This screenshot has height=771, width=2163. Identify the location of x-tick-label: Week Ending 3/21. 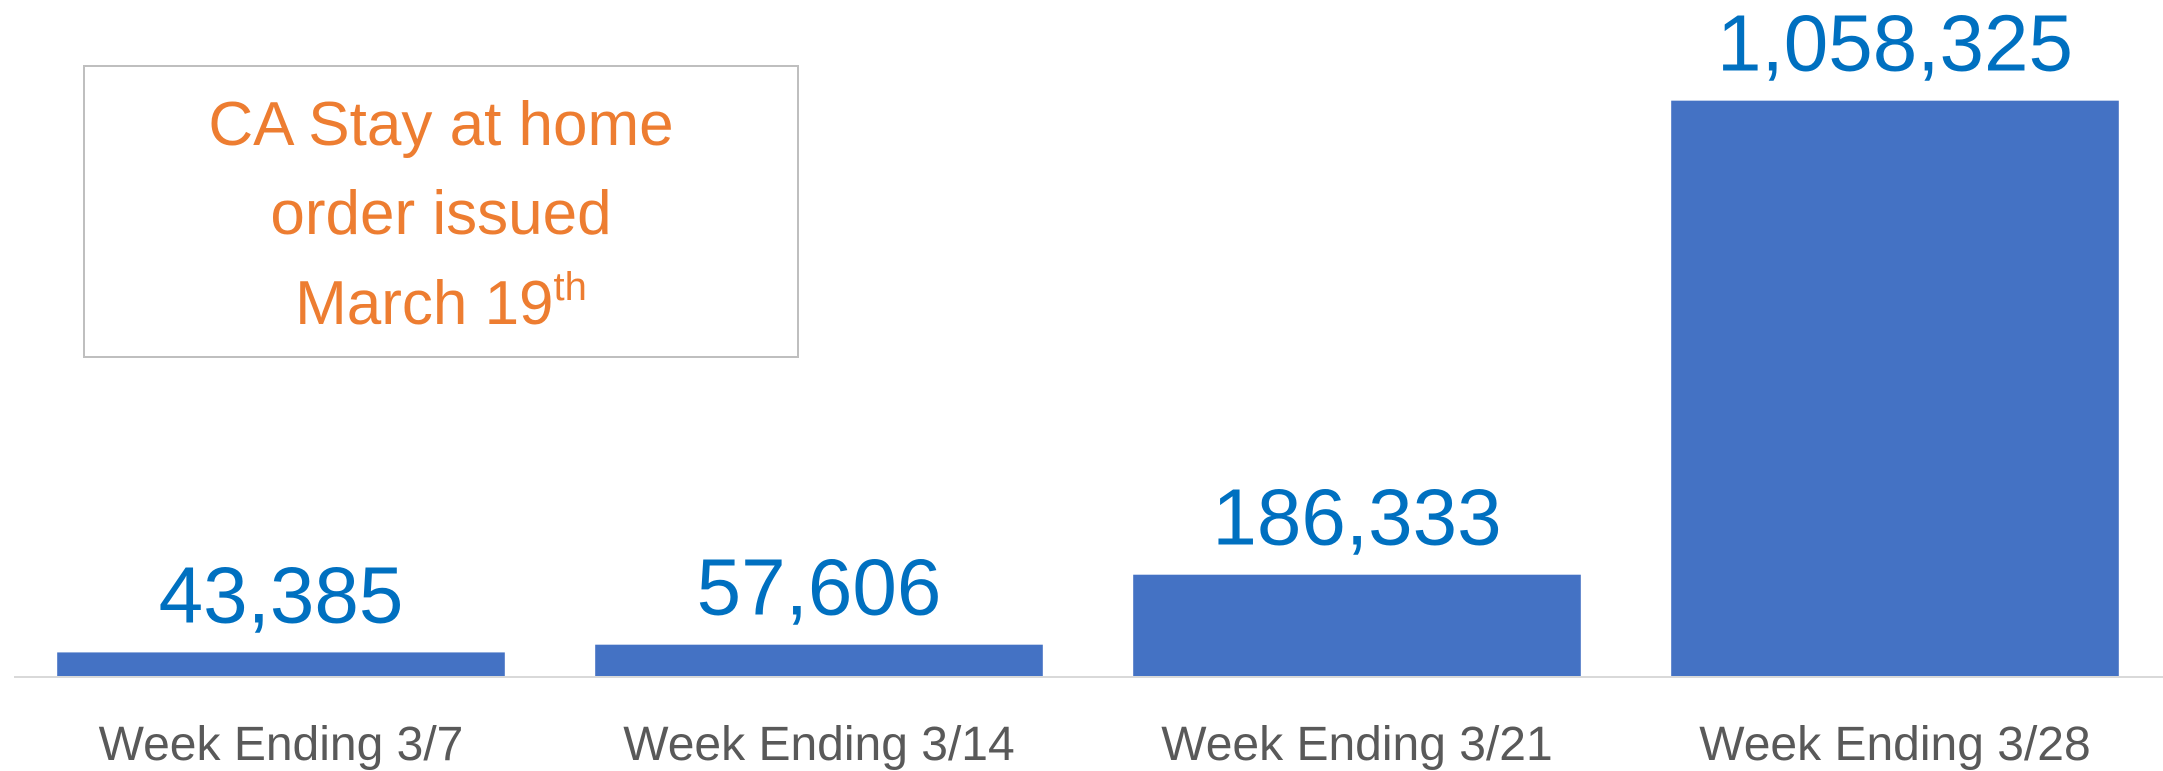
(1356, 744).